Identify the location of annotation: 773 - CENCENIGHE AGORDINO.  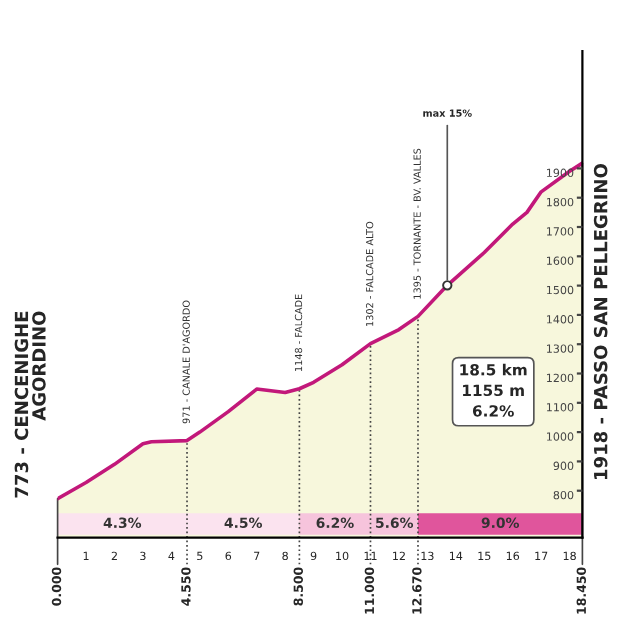
(30, 404).